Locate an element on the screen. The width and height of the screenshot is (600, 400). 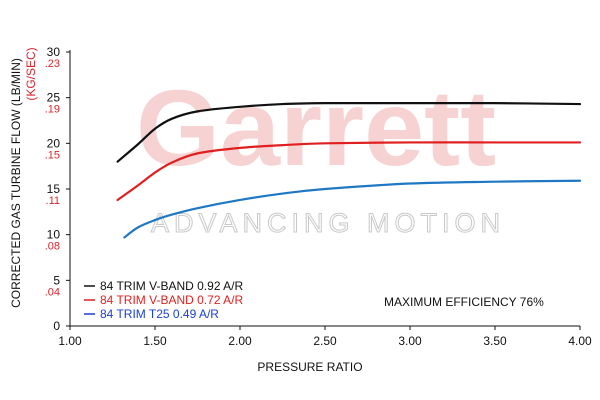
y-tick-label: 10 is located at coordinates (54, 235).